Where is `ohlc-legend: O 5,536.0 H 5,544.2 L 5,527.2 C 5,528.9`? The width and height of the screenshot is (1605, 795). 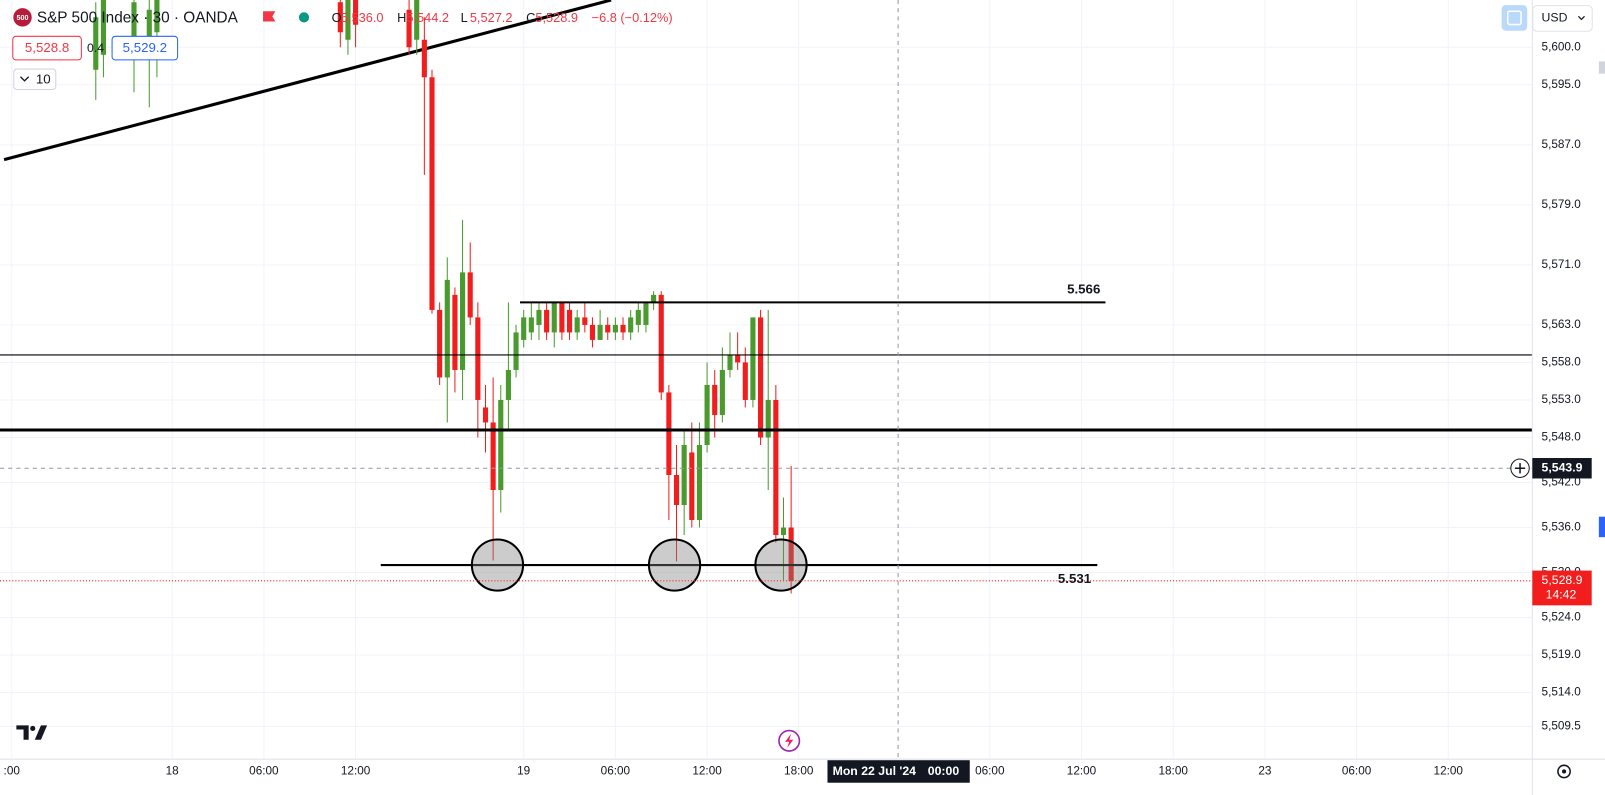 ohlc-legend: O 5,536.0 H 5,544.2 L 5,527.2 C 5,528.9 is located at coordinates (455, 17).